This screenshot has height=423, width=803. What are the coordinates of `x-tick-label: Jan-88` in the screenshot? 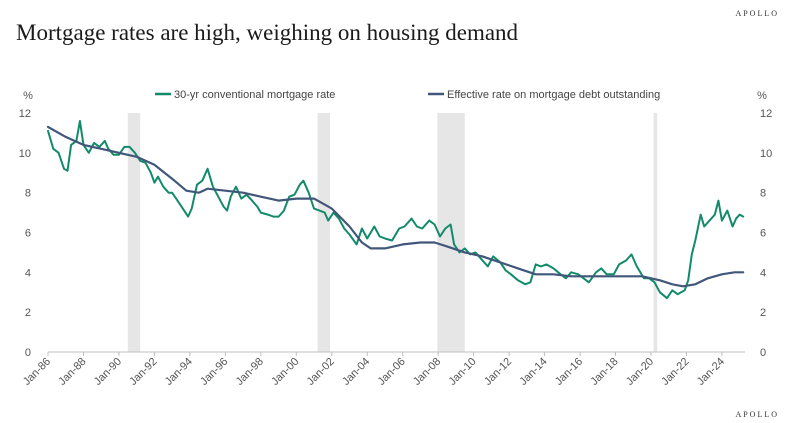 It's located at (72, 372).